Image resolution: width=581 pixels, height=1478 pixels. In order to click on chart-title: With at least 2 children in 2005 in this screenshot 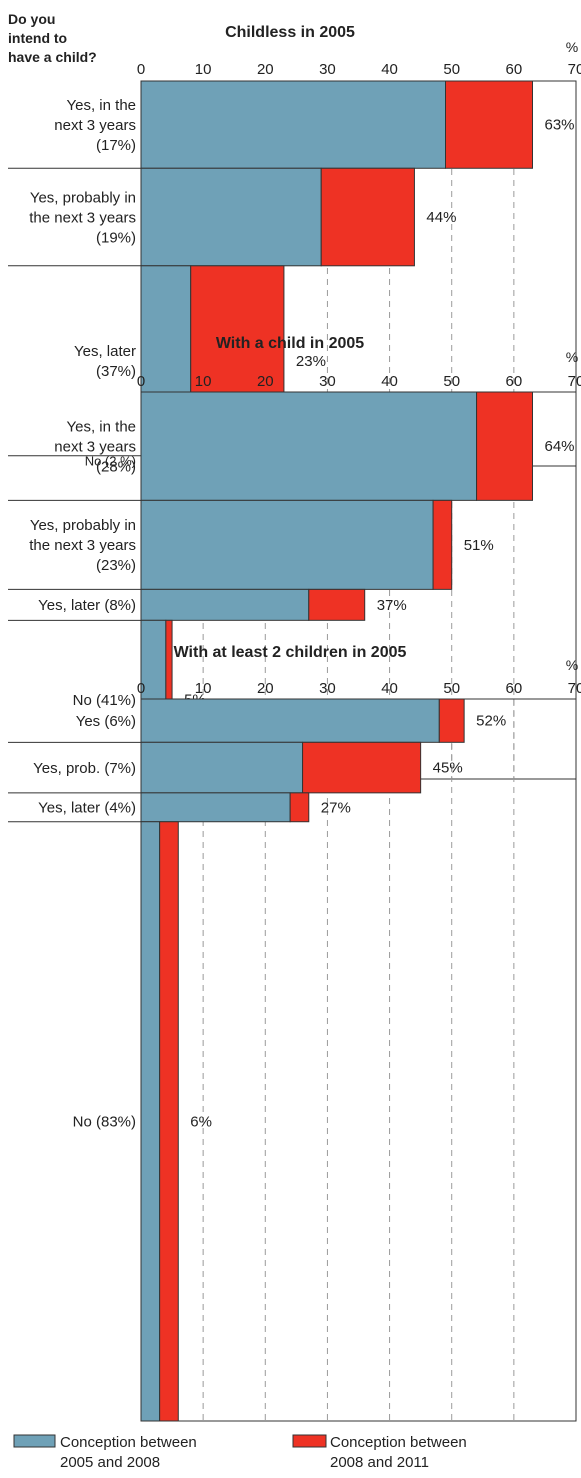, I will do `click(290, 652)`.